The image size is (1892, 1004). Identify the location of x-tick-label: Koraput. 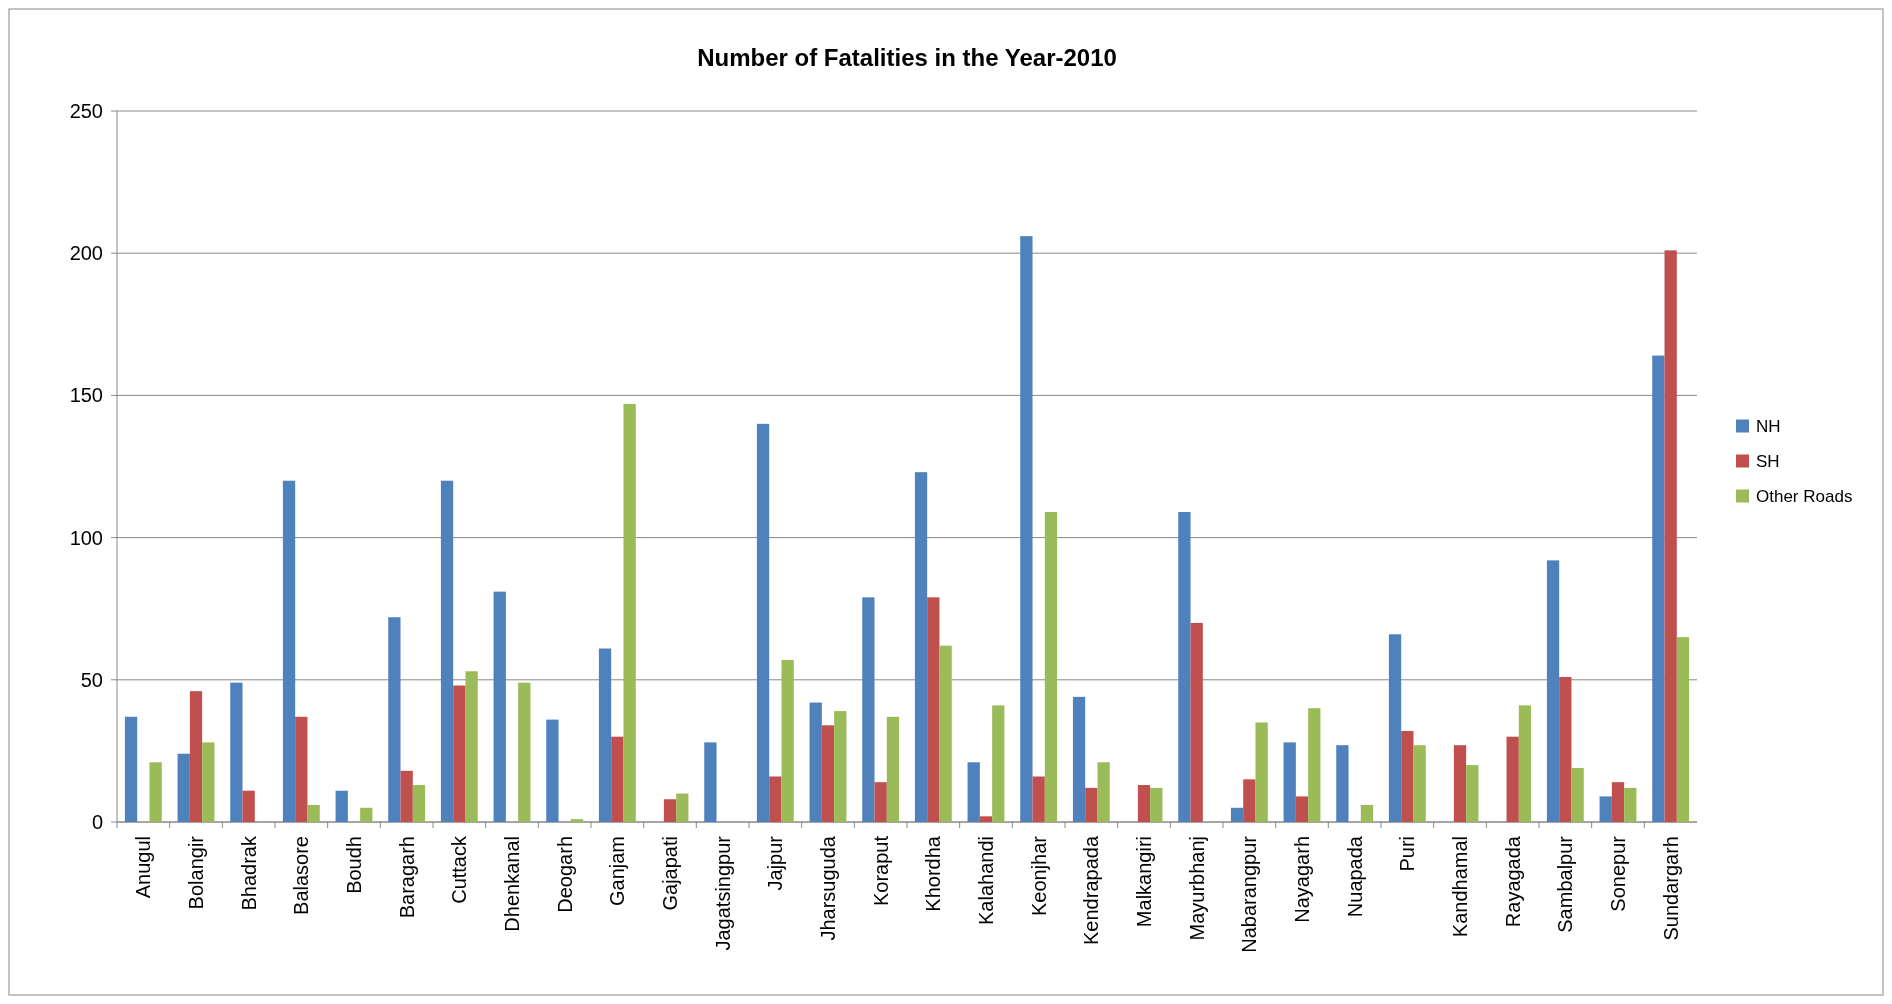
(880, 871).